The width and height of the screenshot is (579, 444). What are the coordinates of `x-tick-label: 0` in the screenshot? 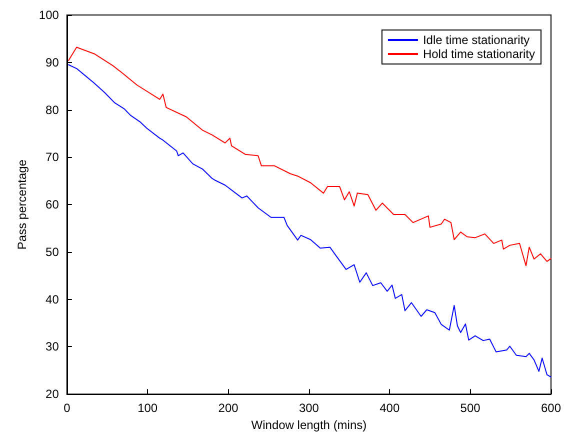 It's located at (67, 408).